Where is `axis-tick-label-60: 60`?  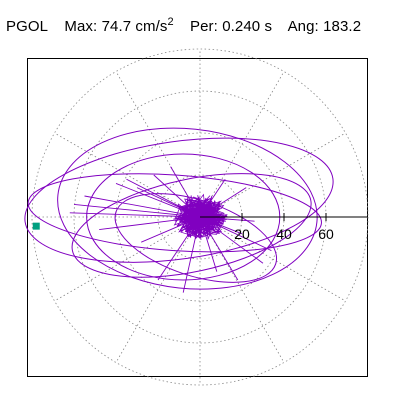
axis-tick-label-60: 60 is located at coordinates (326, 234).